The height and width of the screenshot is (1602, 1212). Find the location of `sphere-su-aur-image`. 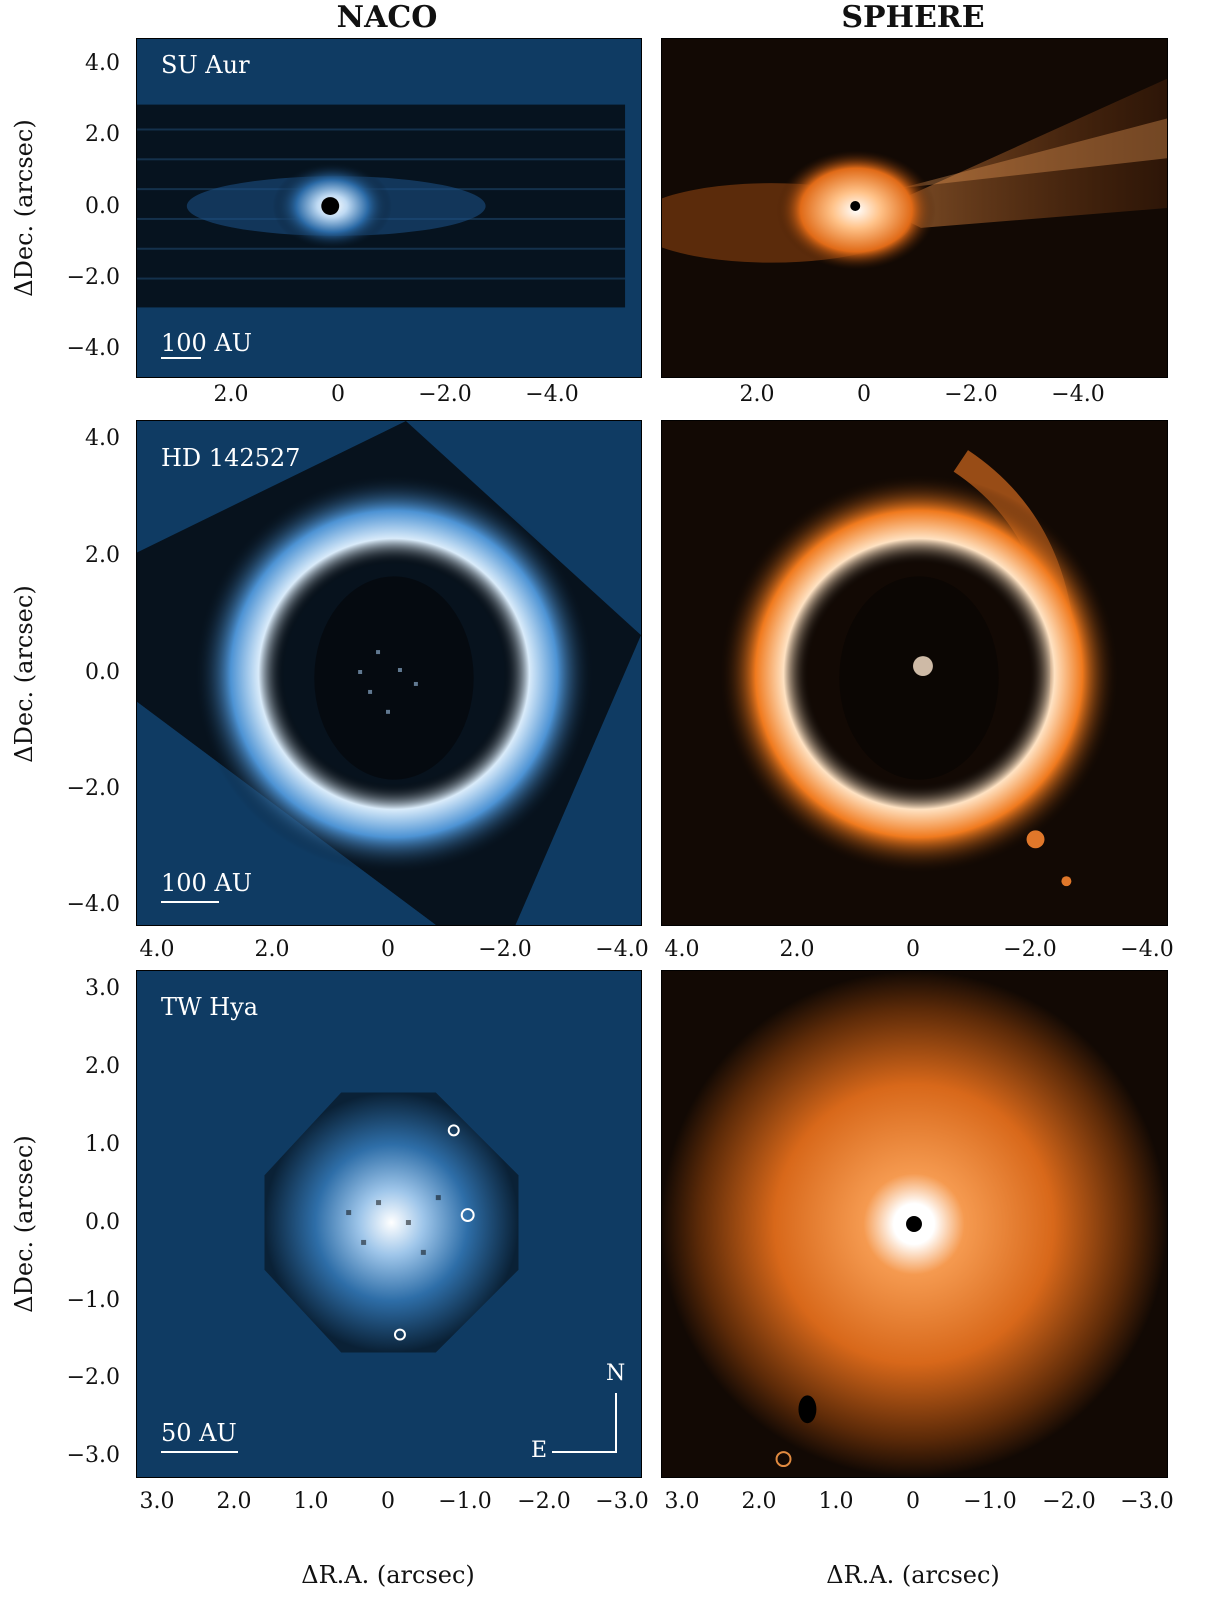

sphere-su-aur-image is located at coordinates (914, 208).